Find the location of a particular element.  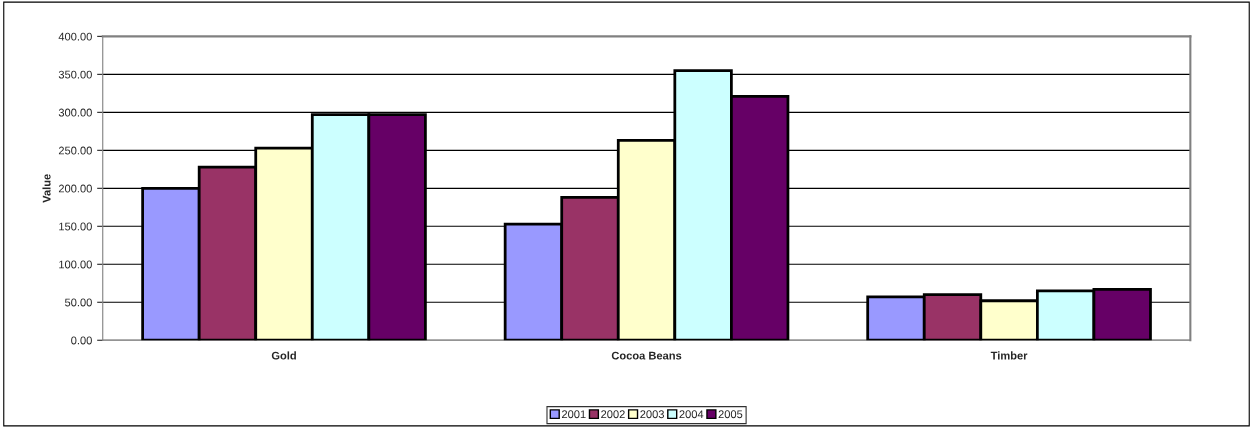

legend-label: 2004 is located at coordinates (691, 414).